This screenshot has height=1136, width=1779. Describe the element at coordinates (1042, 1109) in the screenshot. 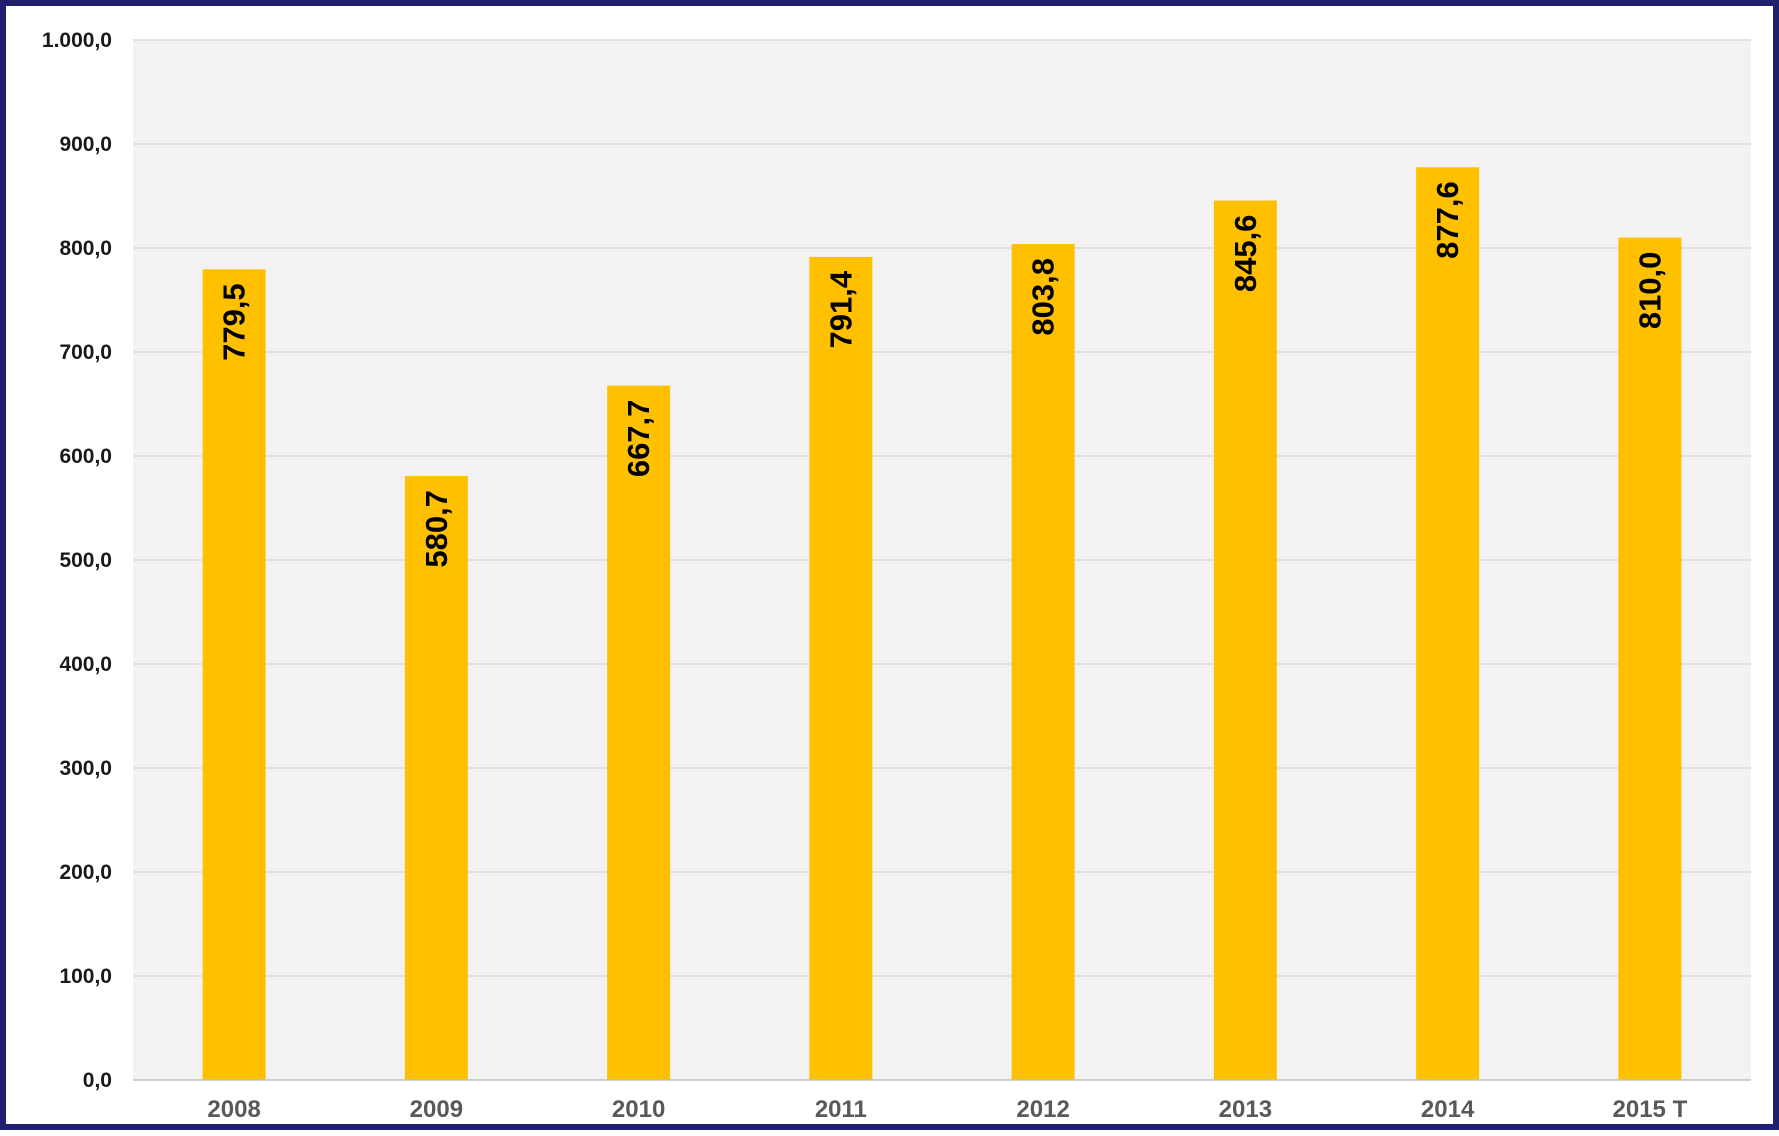

I see `x-tick-label: 2012` at that location.